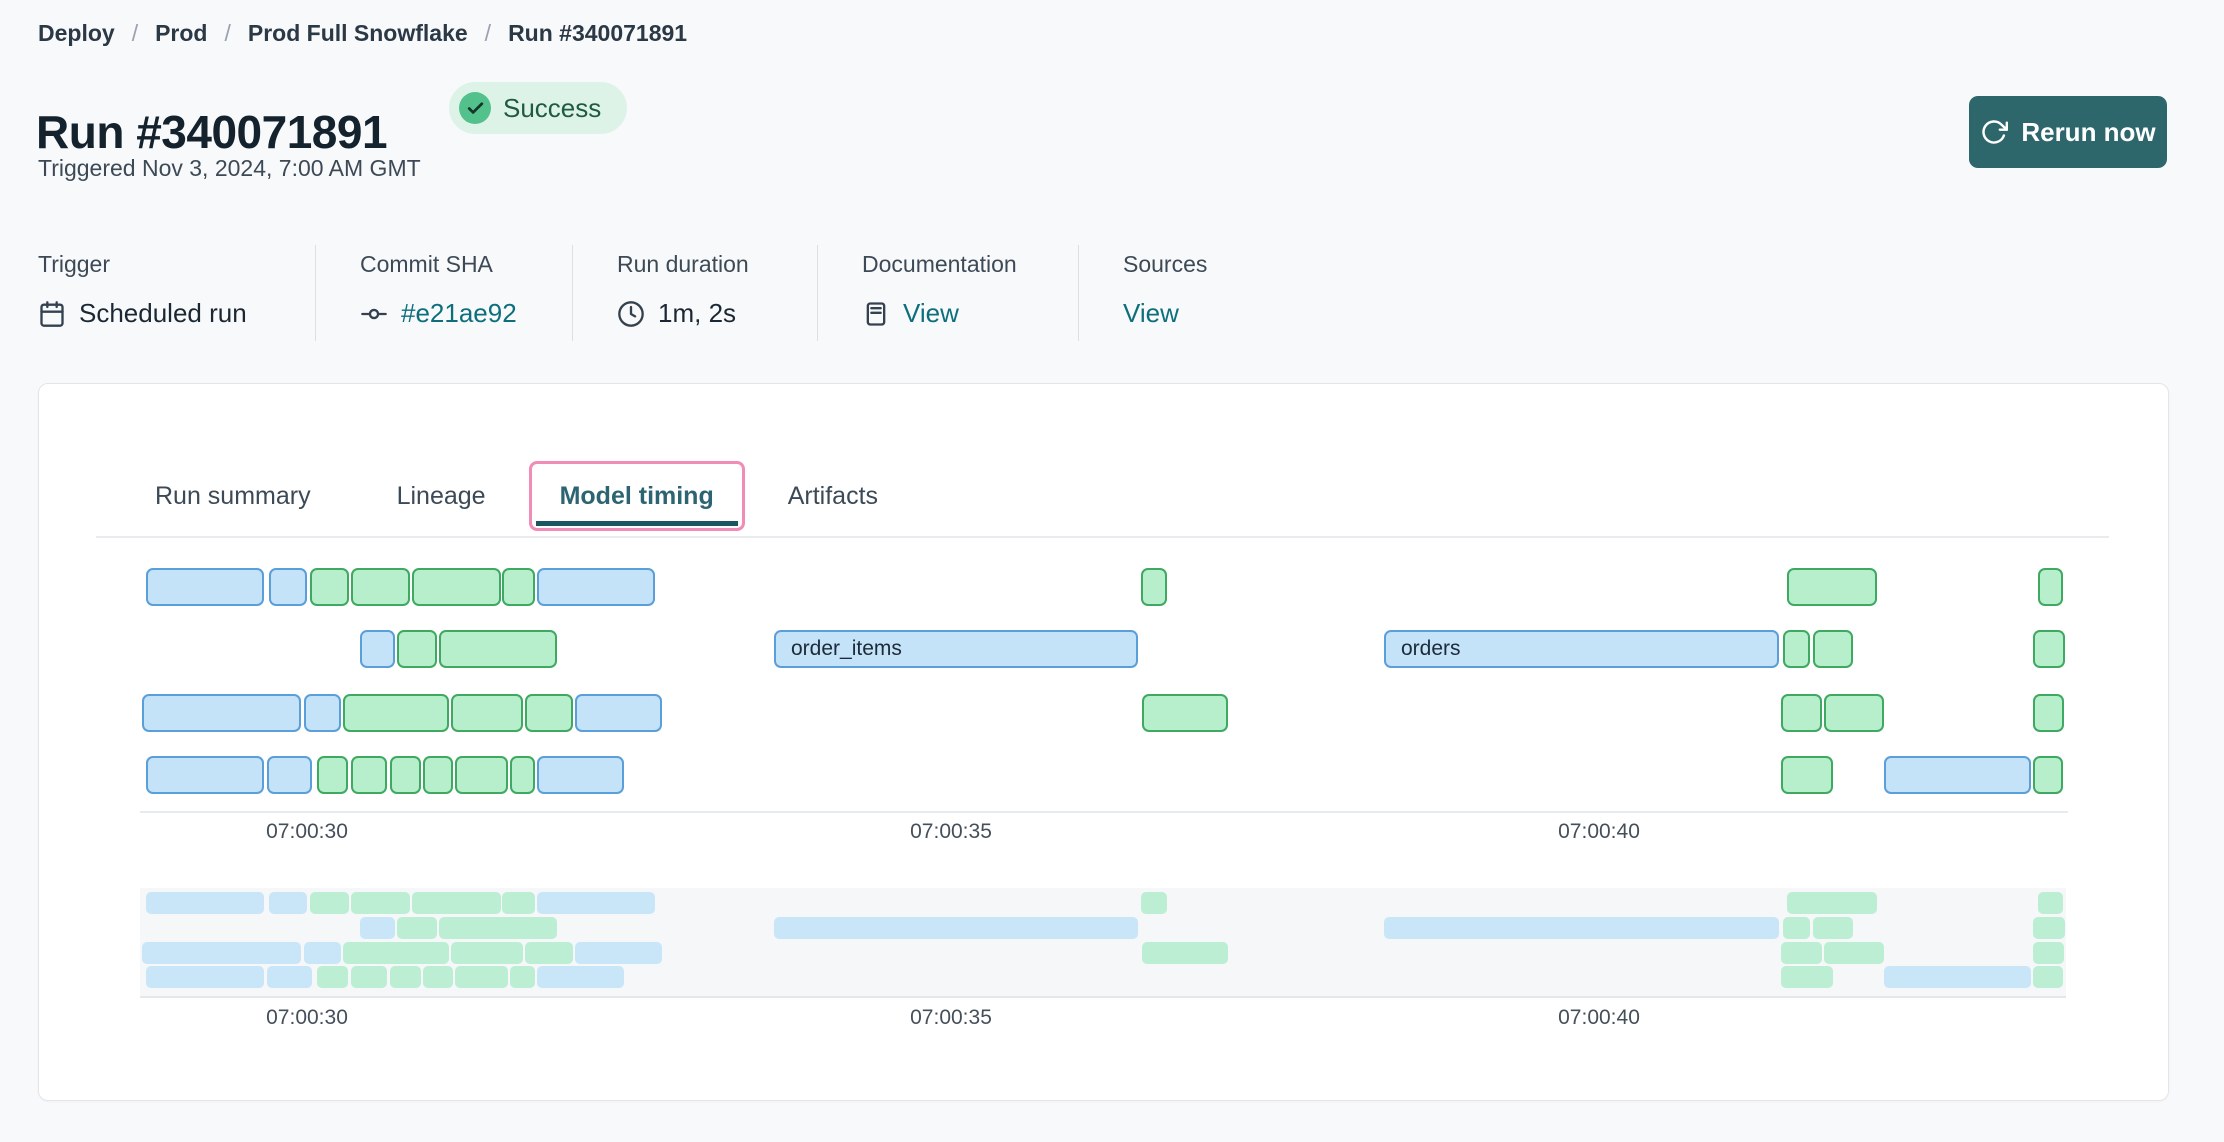 The image size is (2224, 1142). Describe the element at coordinates (357, 33) in the screenshot. I see `breadcrumb-job: Prod Full Snowflake` at that location.